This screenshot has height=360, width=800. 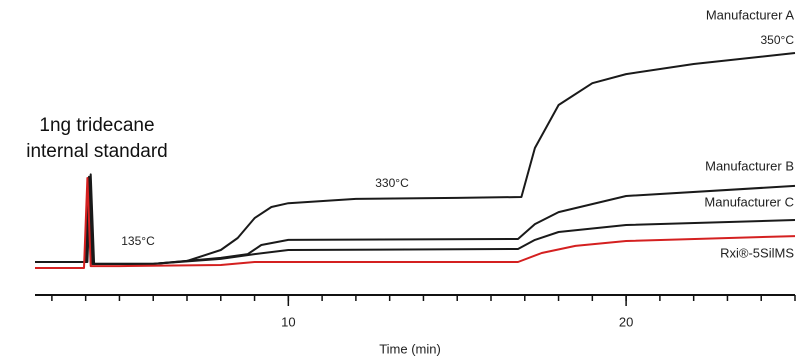 I want to click on x-tick-label: 10, so click(x=288, y=321).